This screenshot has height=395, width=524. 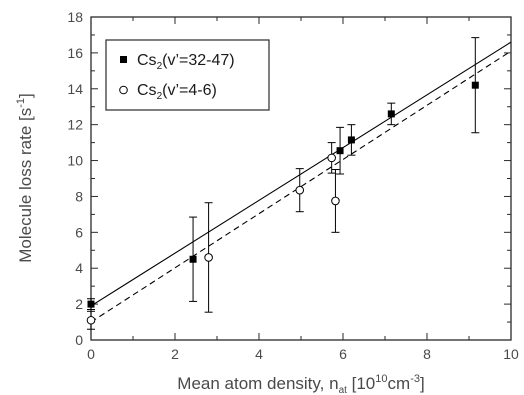 What do you see at coordinates (79, 304) in the screenshot?
I see `y-tick-label: 2` at bounding box center [79, 304].